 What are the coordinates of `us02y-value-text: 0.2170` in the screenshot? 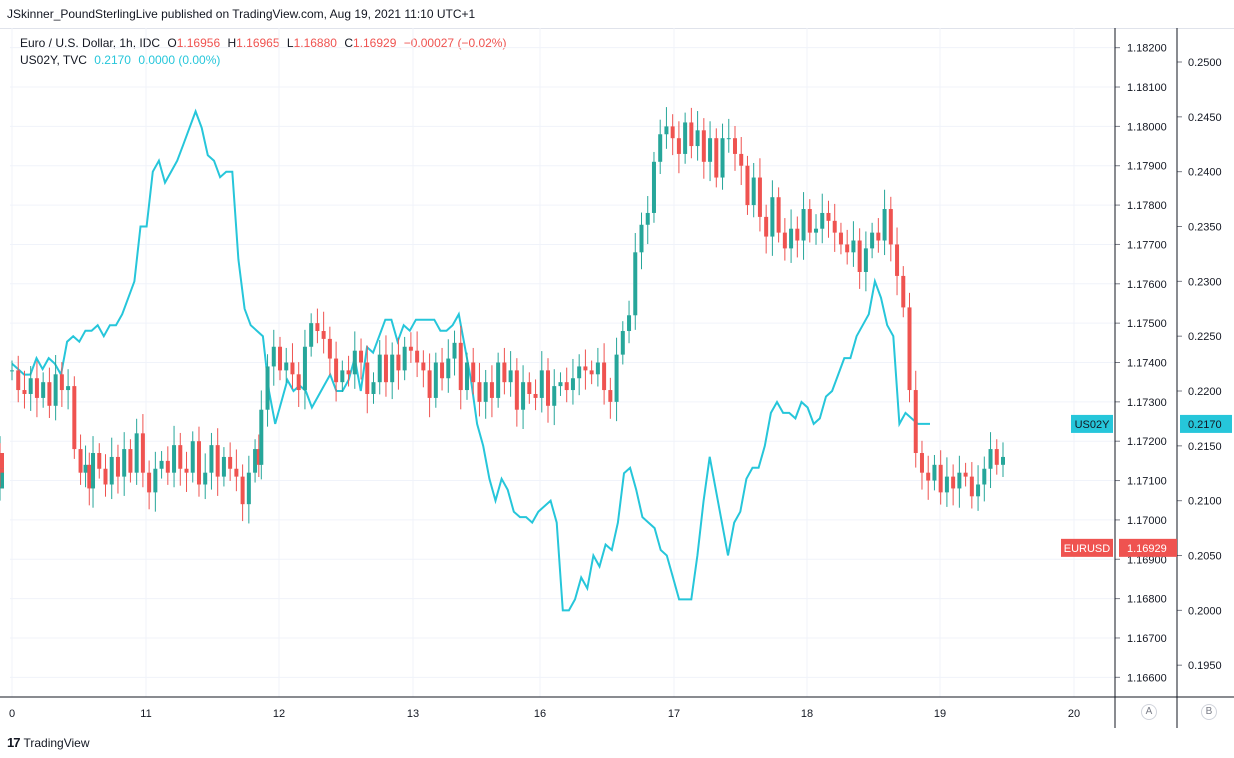 It's located at (1205, 425).